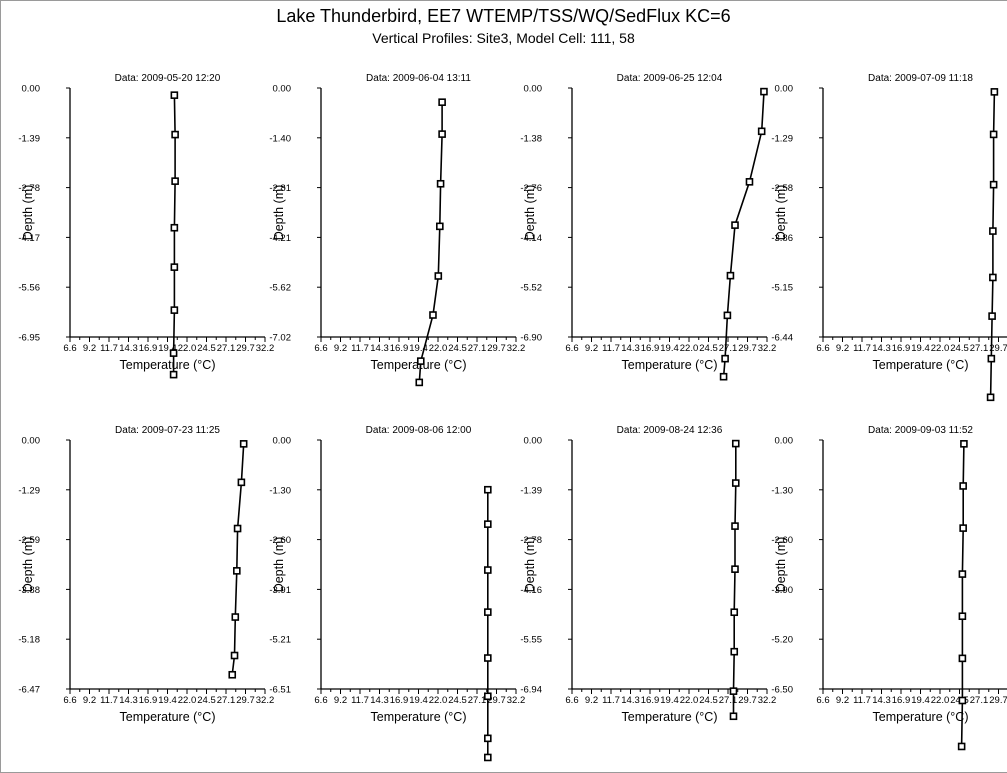 The height and width of the screenshot is (773, 1007). I want to click on y-tick-label: -6.51, so click(280, 690).